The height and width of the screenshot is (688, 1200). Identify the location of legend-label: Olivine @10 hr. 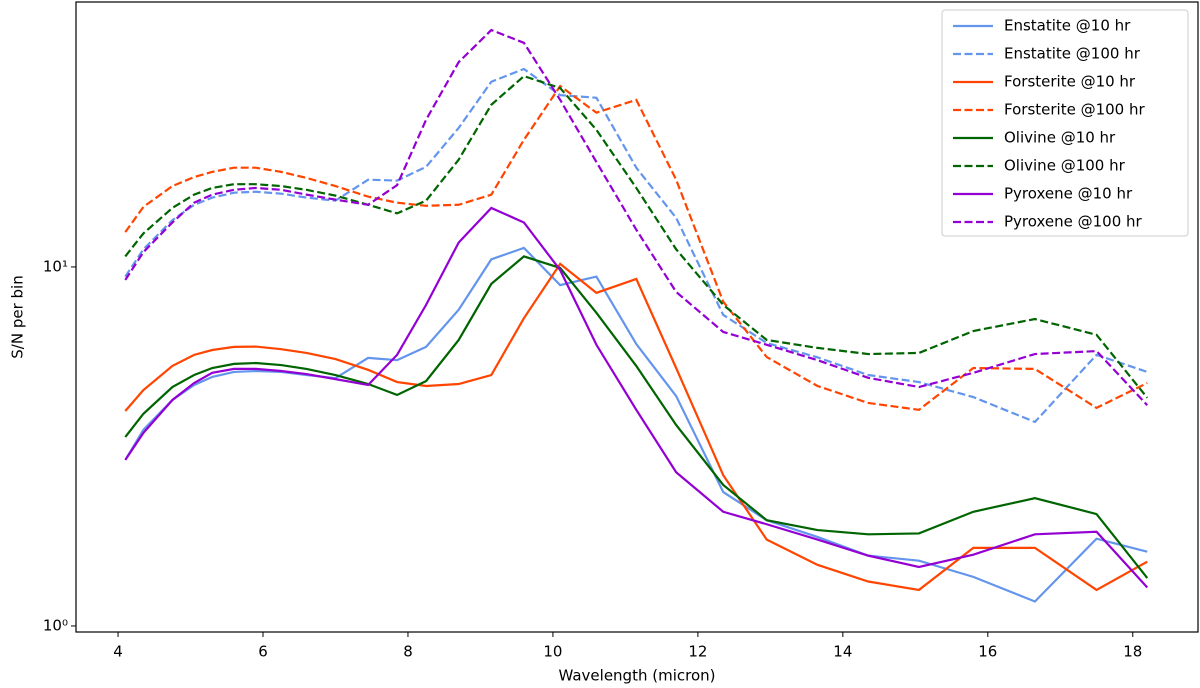
(1060, 138).